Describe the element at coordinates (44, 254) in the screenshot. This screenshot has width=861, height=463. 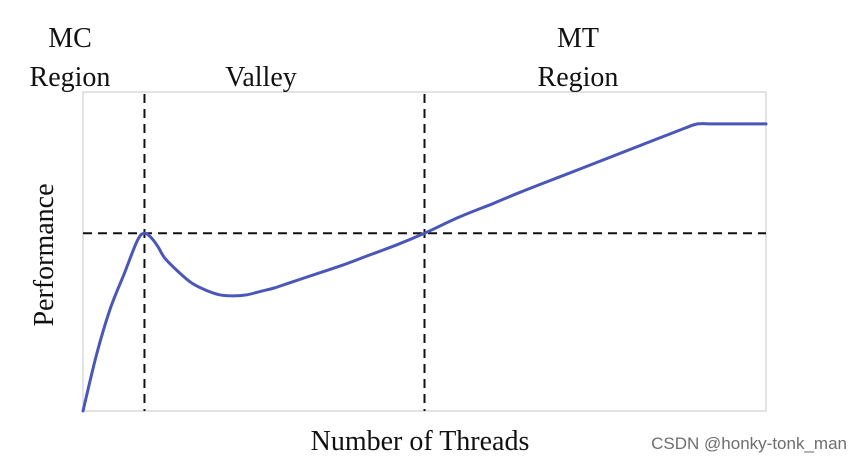
I see `y-axis-label: Performance` at that location.